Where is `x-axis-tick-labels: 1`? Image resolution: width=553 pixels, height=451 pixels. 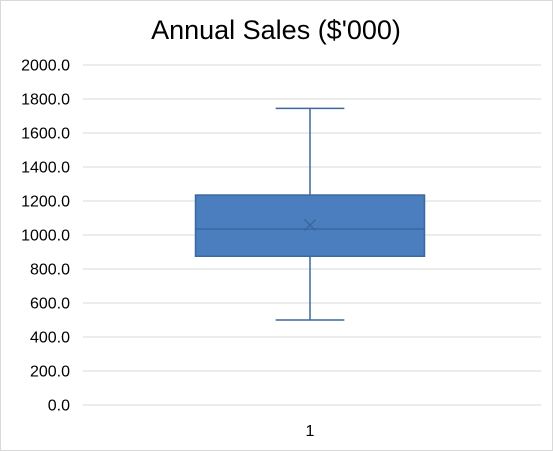 x-axis-tick-labels: 1 is located at coordinates (310, 431).